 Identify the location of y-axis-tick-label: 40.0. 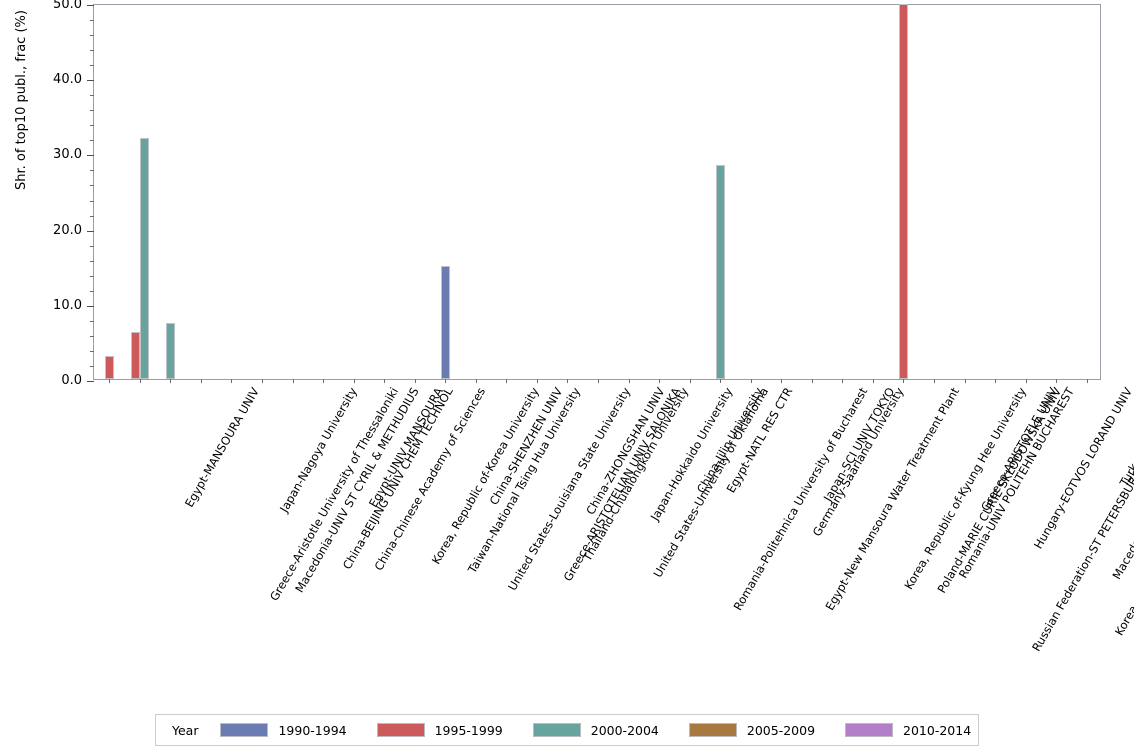
(67, 80).